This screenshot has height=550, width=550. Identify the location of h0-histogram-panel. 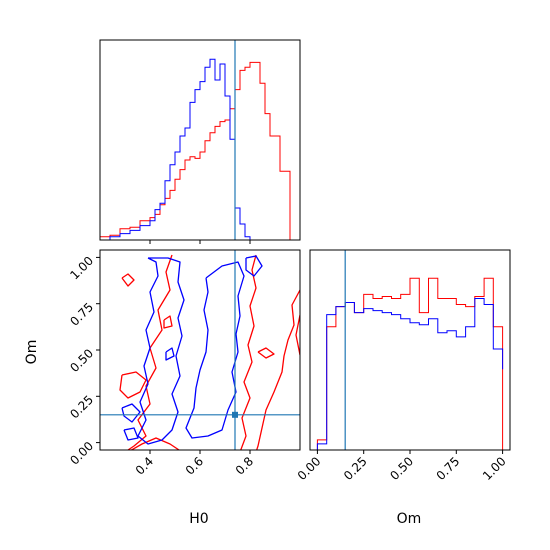
(200, 141).